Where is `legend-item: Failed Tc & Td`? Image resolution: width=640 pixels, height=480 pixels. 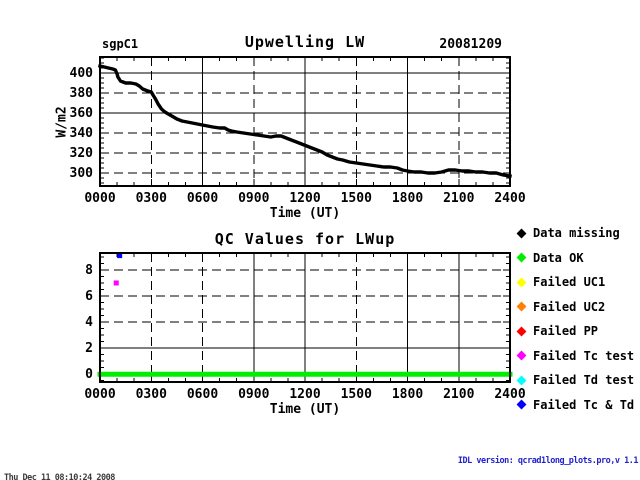 legend-item: Failed Tc & Td is located at coordinates (575, 405).